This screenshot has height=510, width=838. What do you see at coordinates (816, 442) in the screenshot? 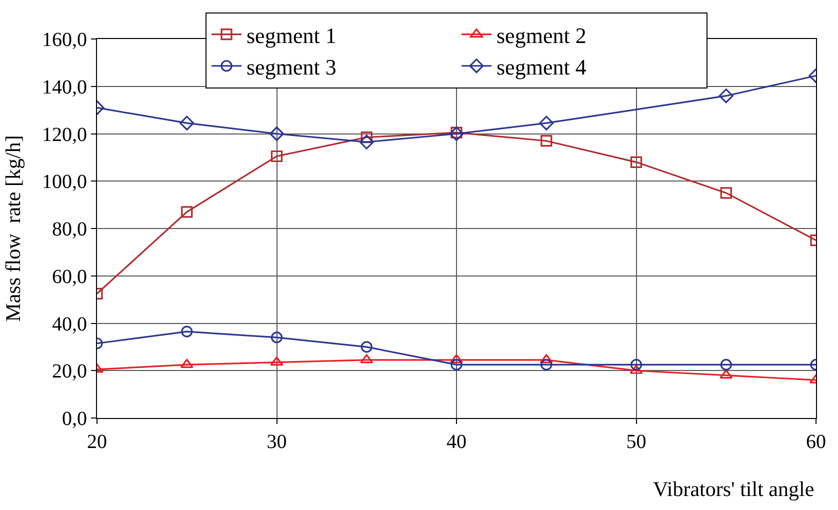
I see `x-tick-label: 60` at bounding box center [816, 442].